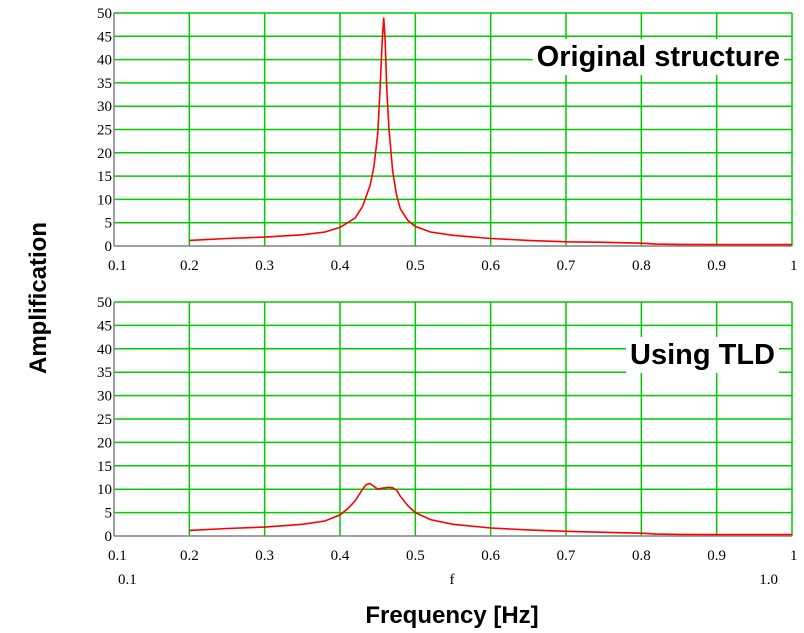 The height and width of the screenshot is (633, 804). Describe the element at coordinates (451, 615) in the screenshot. I see `x-axis-label: Frequency [Hz]` at that location.